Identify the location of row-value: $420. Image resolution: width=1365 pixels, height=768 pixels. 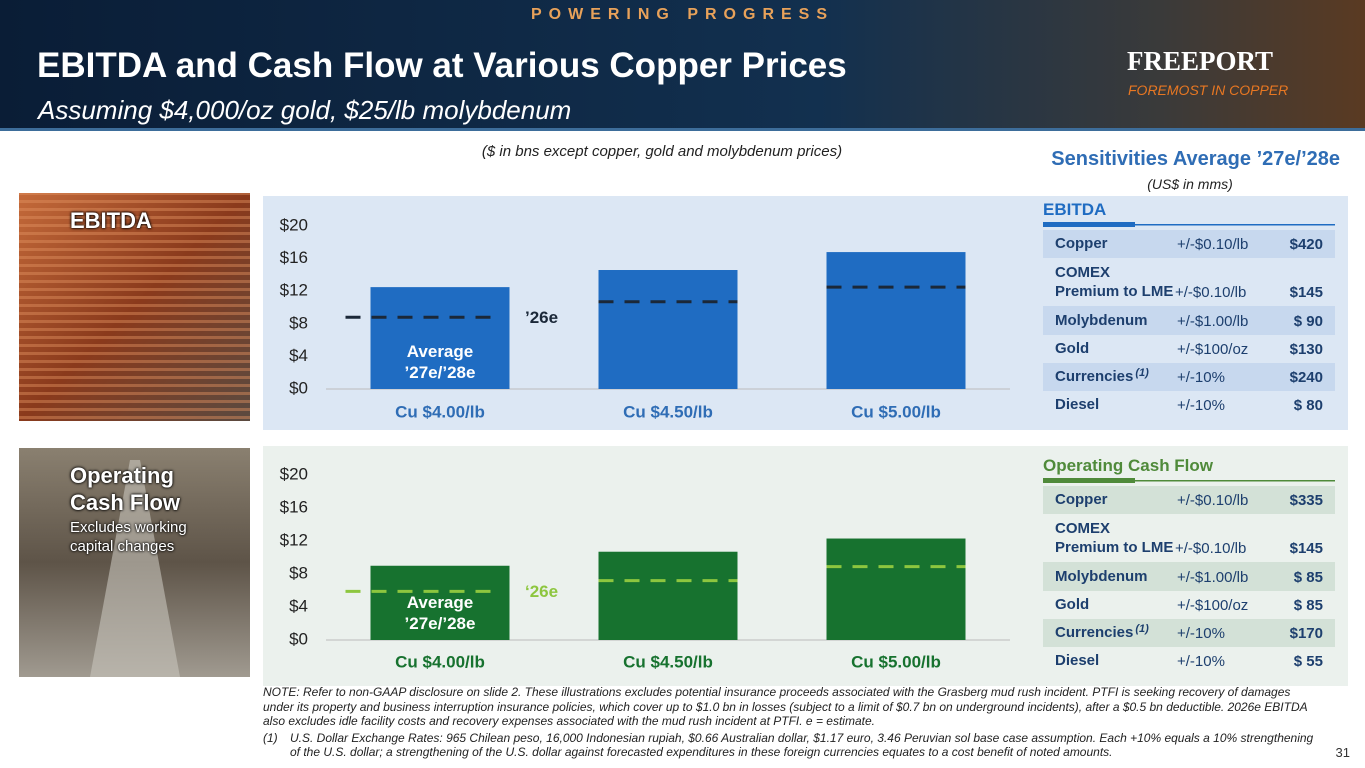
(1306, 244).